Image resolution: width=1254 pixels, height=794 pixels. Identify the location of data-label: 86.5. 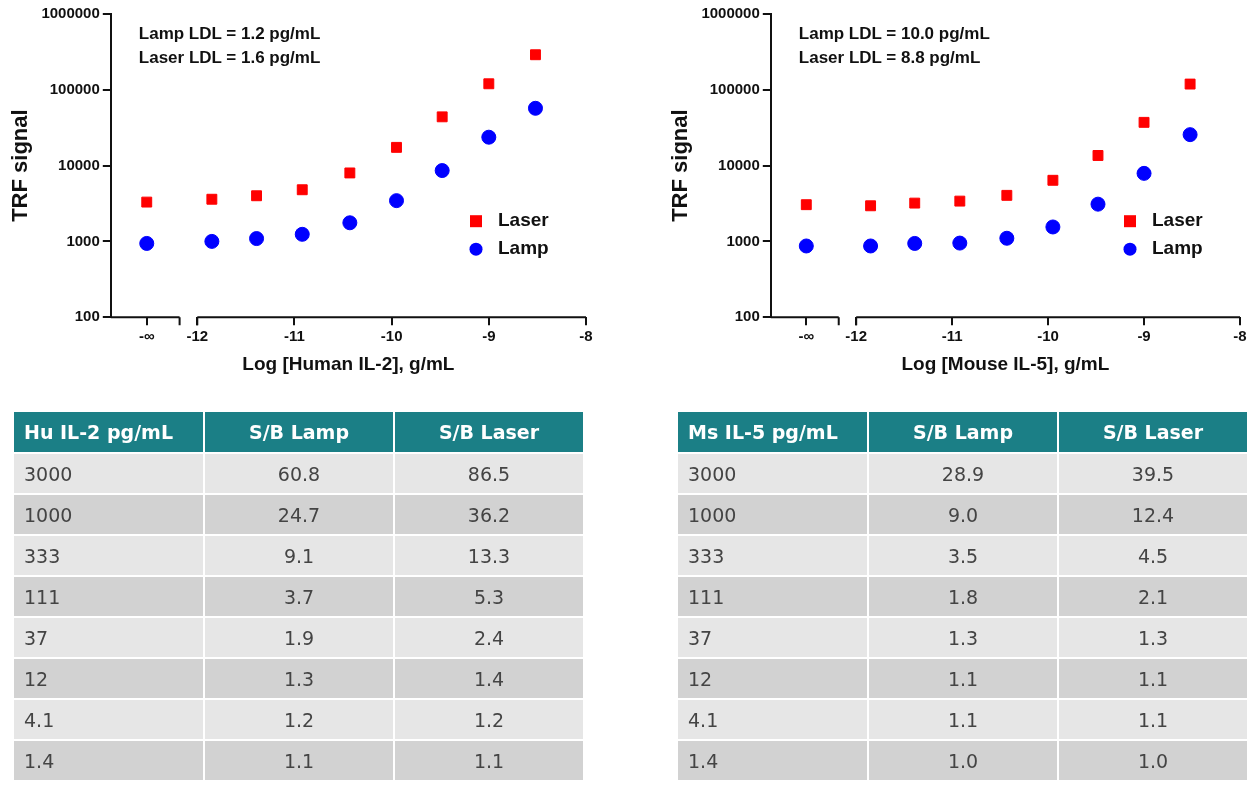
(489, 473).